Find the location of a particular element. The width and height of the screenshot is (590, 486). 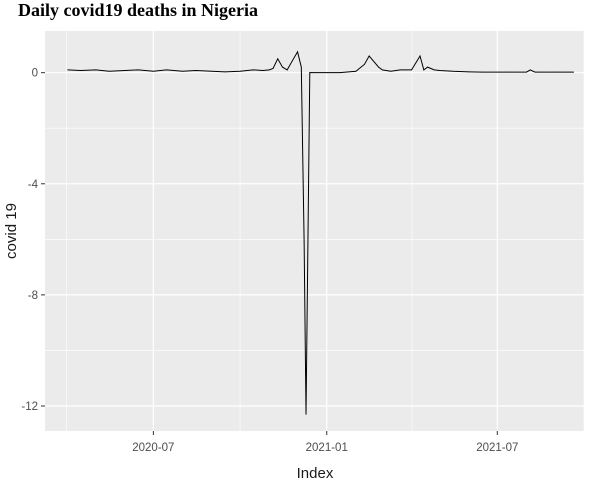

y-tick-label: -8 is located at coordinates (33, 296).